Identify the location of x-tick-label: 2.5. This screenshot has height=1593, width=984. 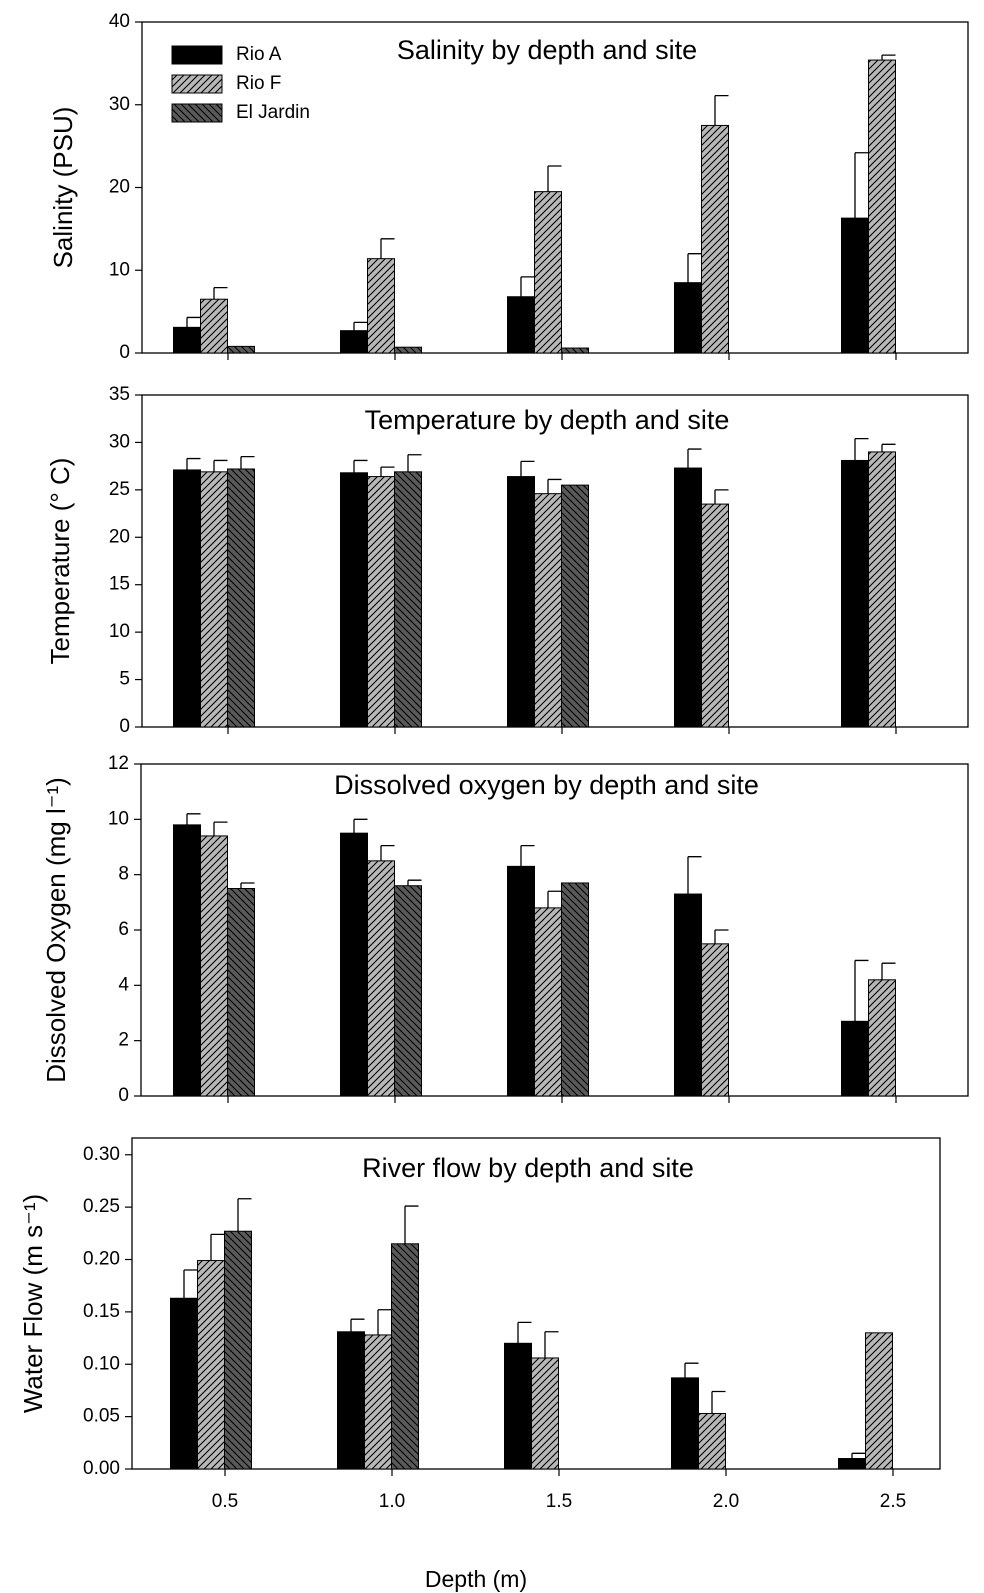
(893, 1501).